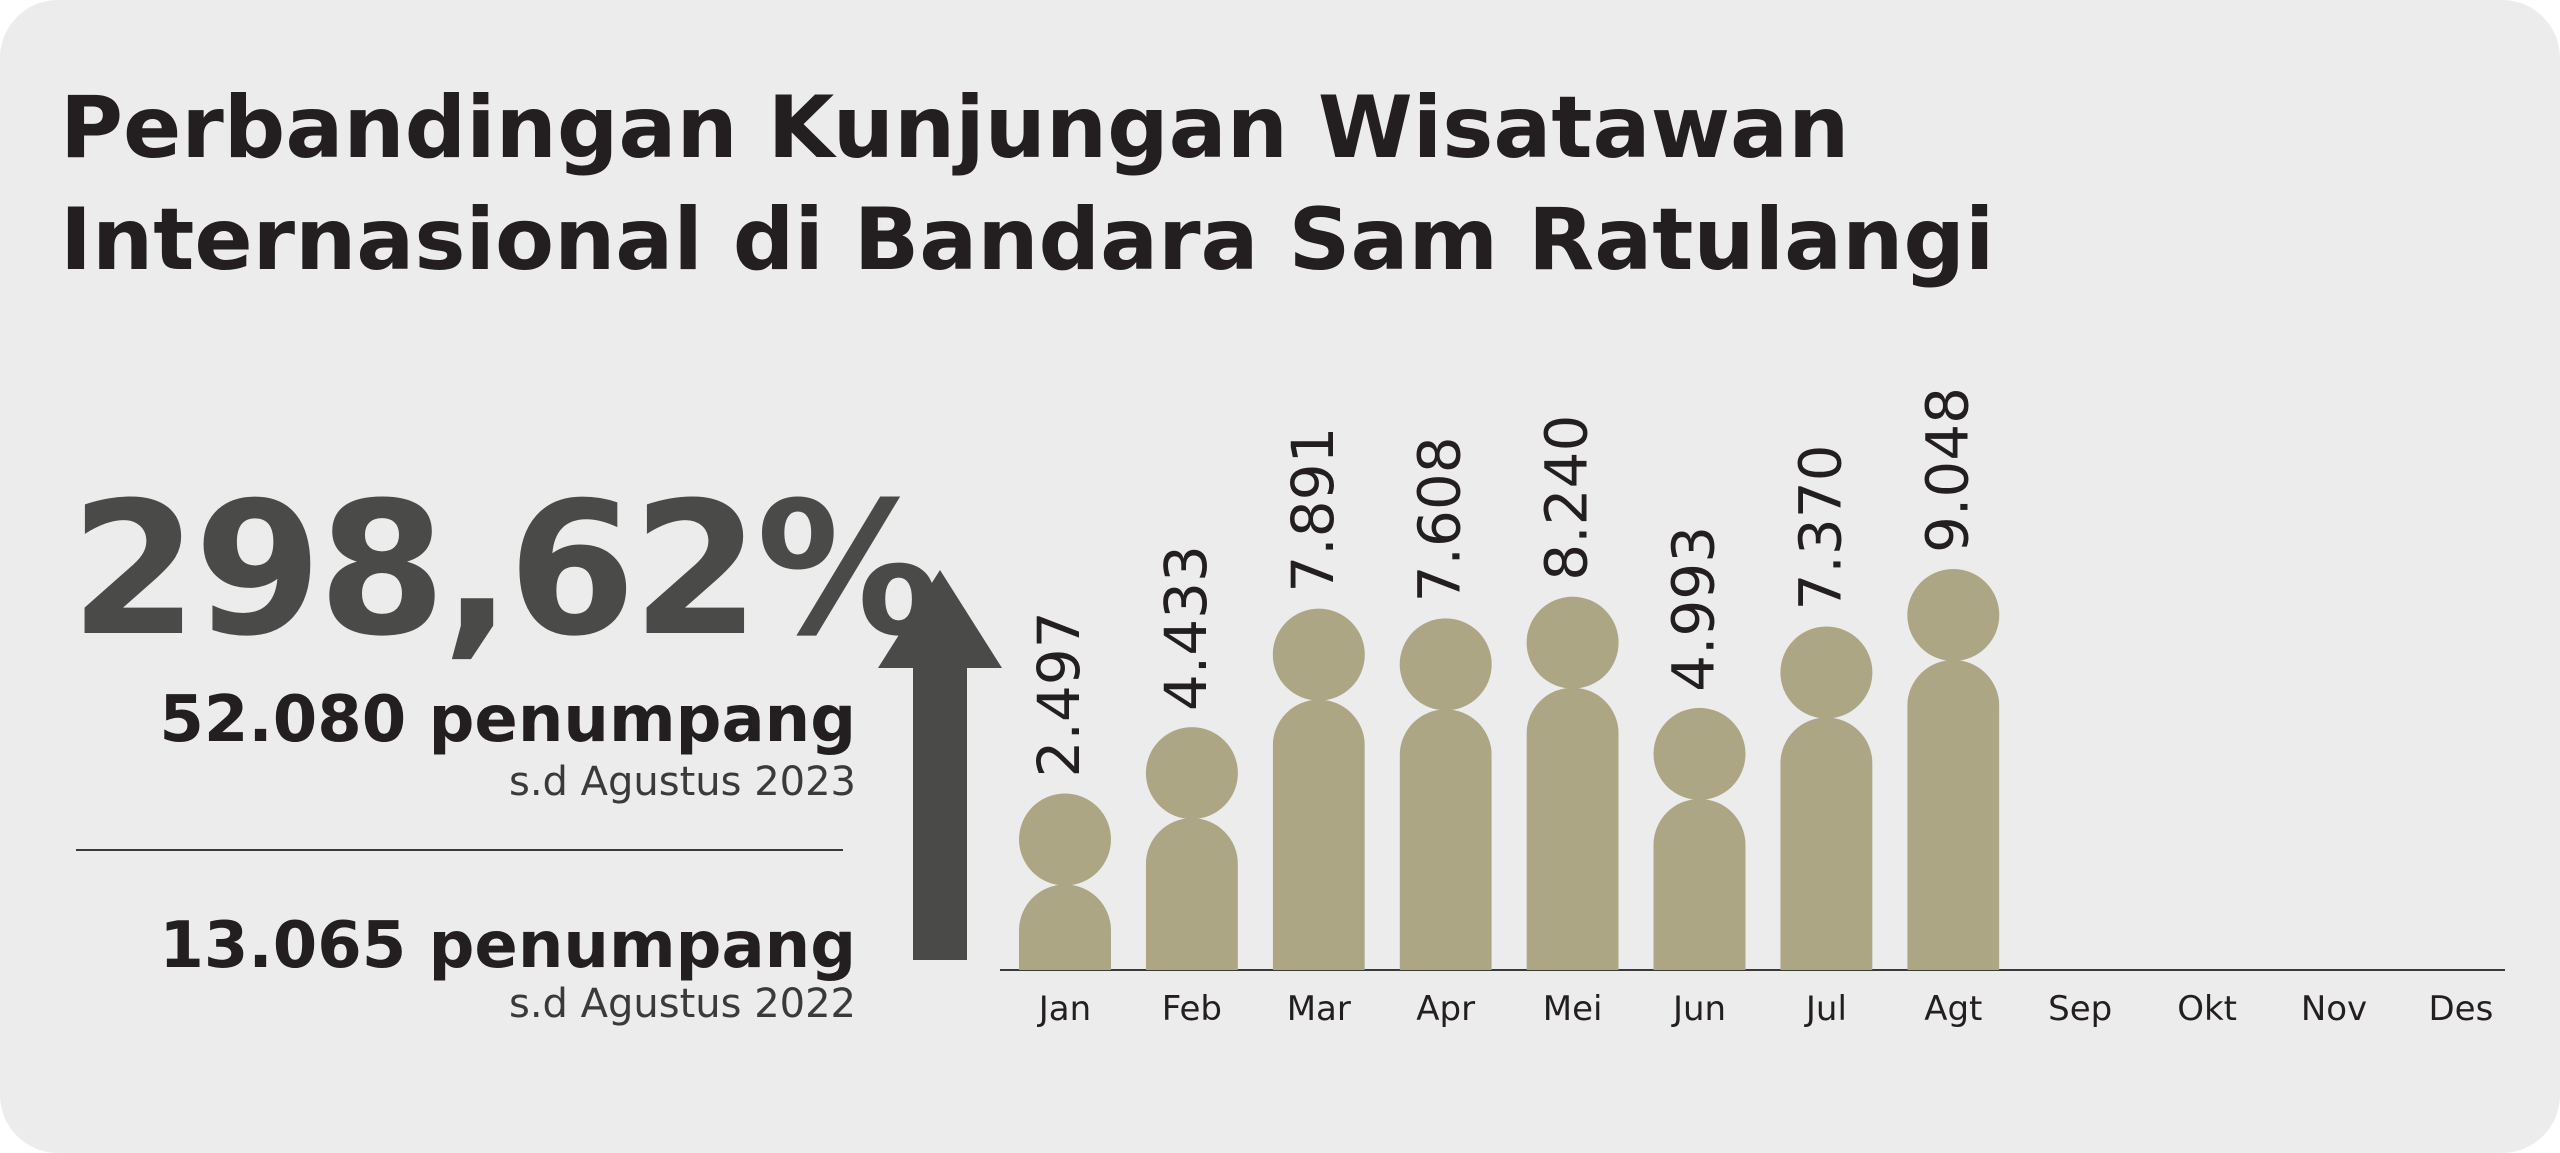  I want to click on value-label-jan: 2.497, so click(1059, 694).